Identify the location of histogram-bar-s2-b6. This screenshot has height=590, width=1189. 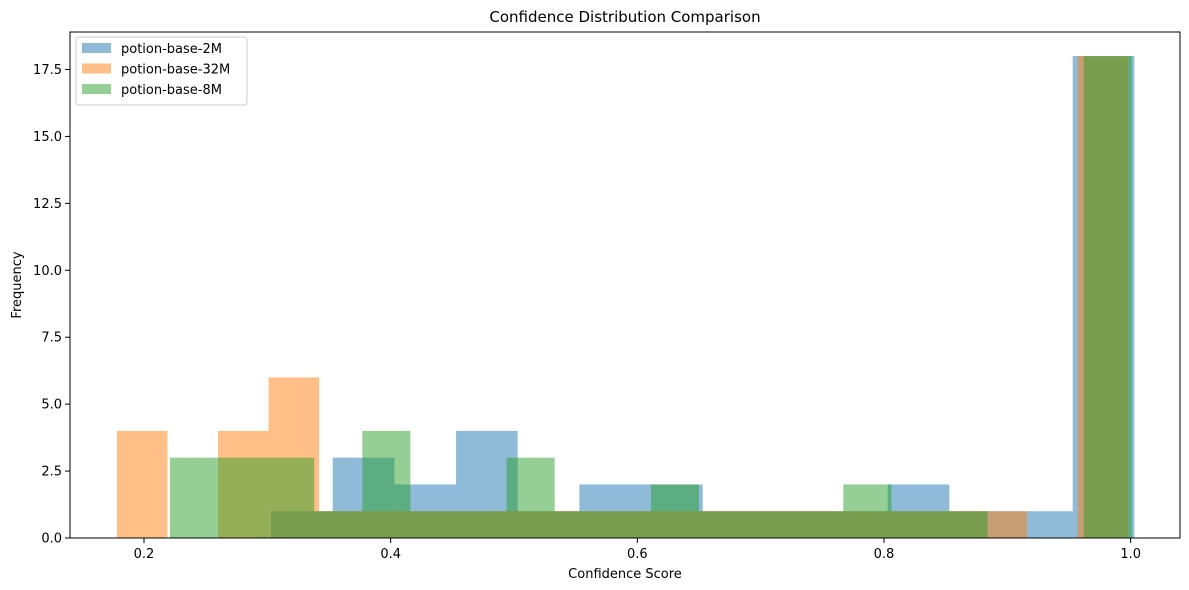
(482, 524).